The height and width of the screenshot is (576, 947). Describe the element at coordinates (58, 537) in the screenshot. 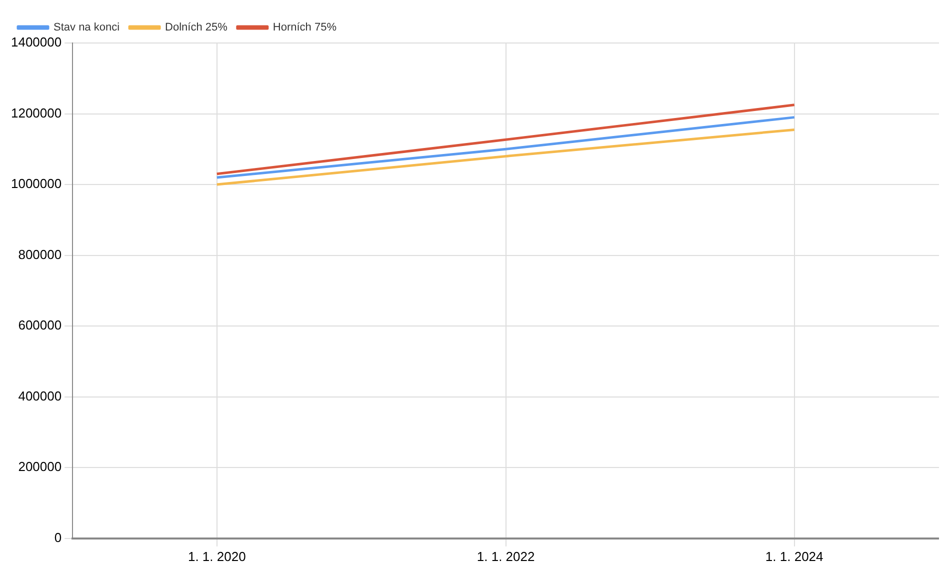

I see `y-tick-label: 0` at that location.